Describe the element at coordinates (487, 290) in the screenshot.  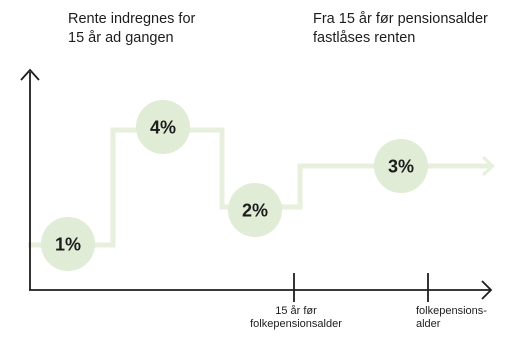
I see `x-axis-arrowhead` at that location.